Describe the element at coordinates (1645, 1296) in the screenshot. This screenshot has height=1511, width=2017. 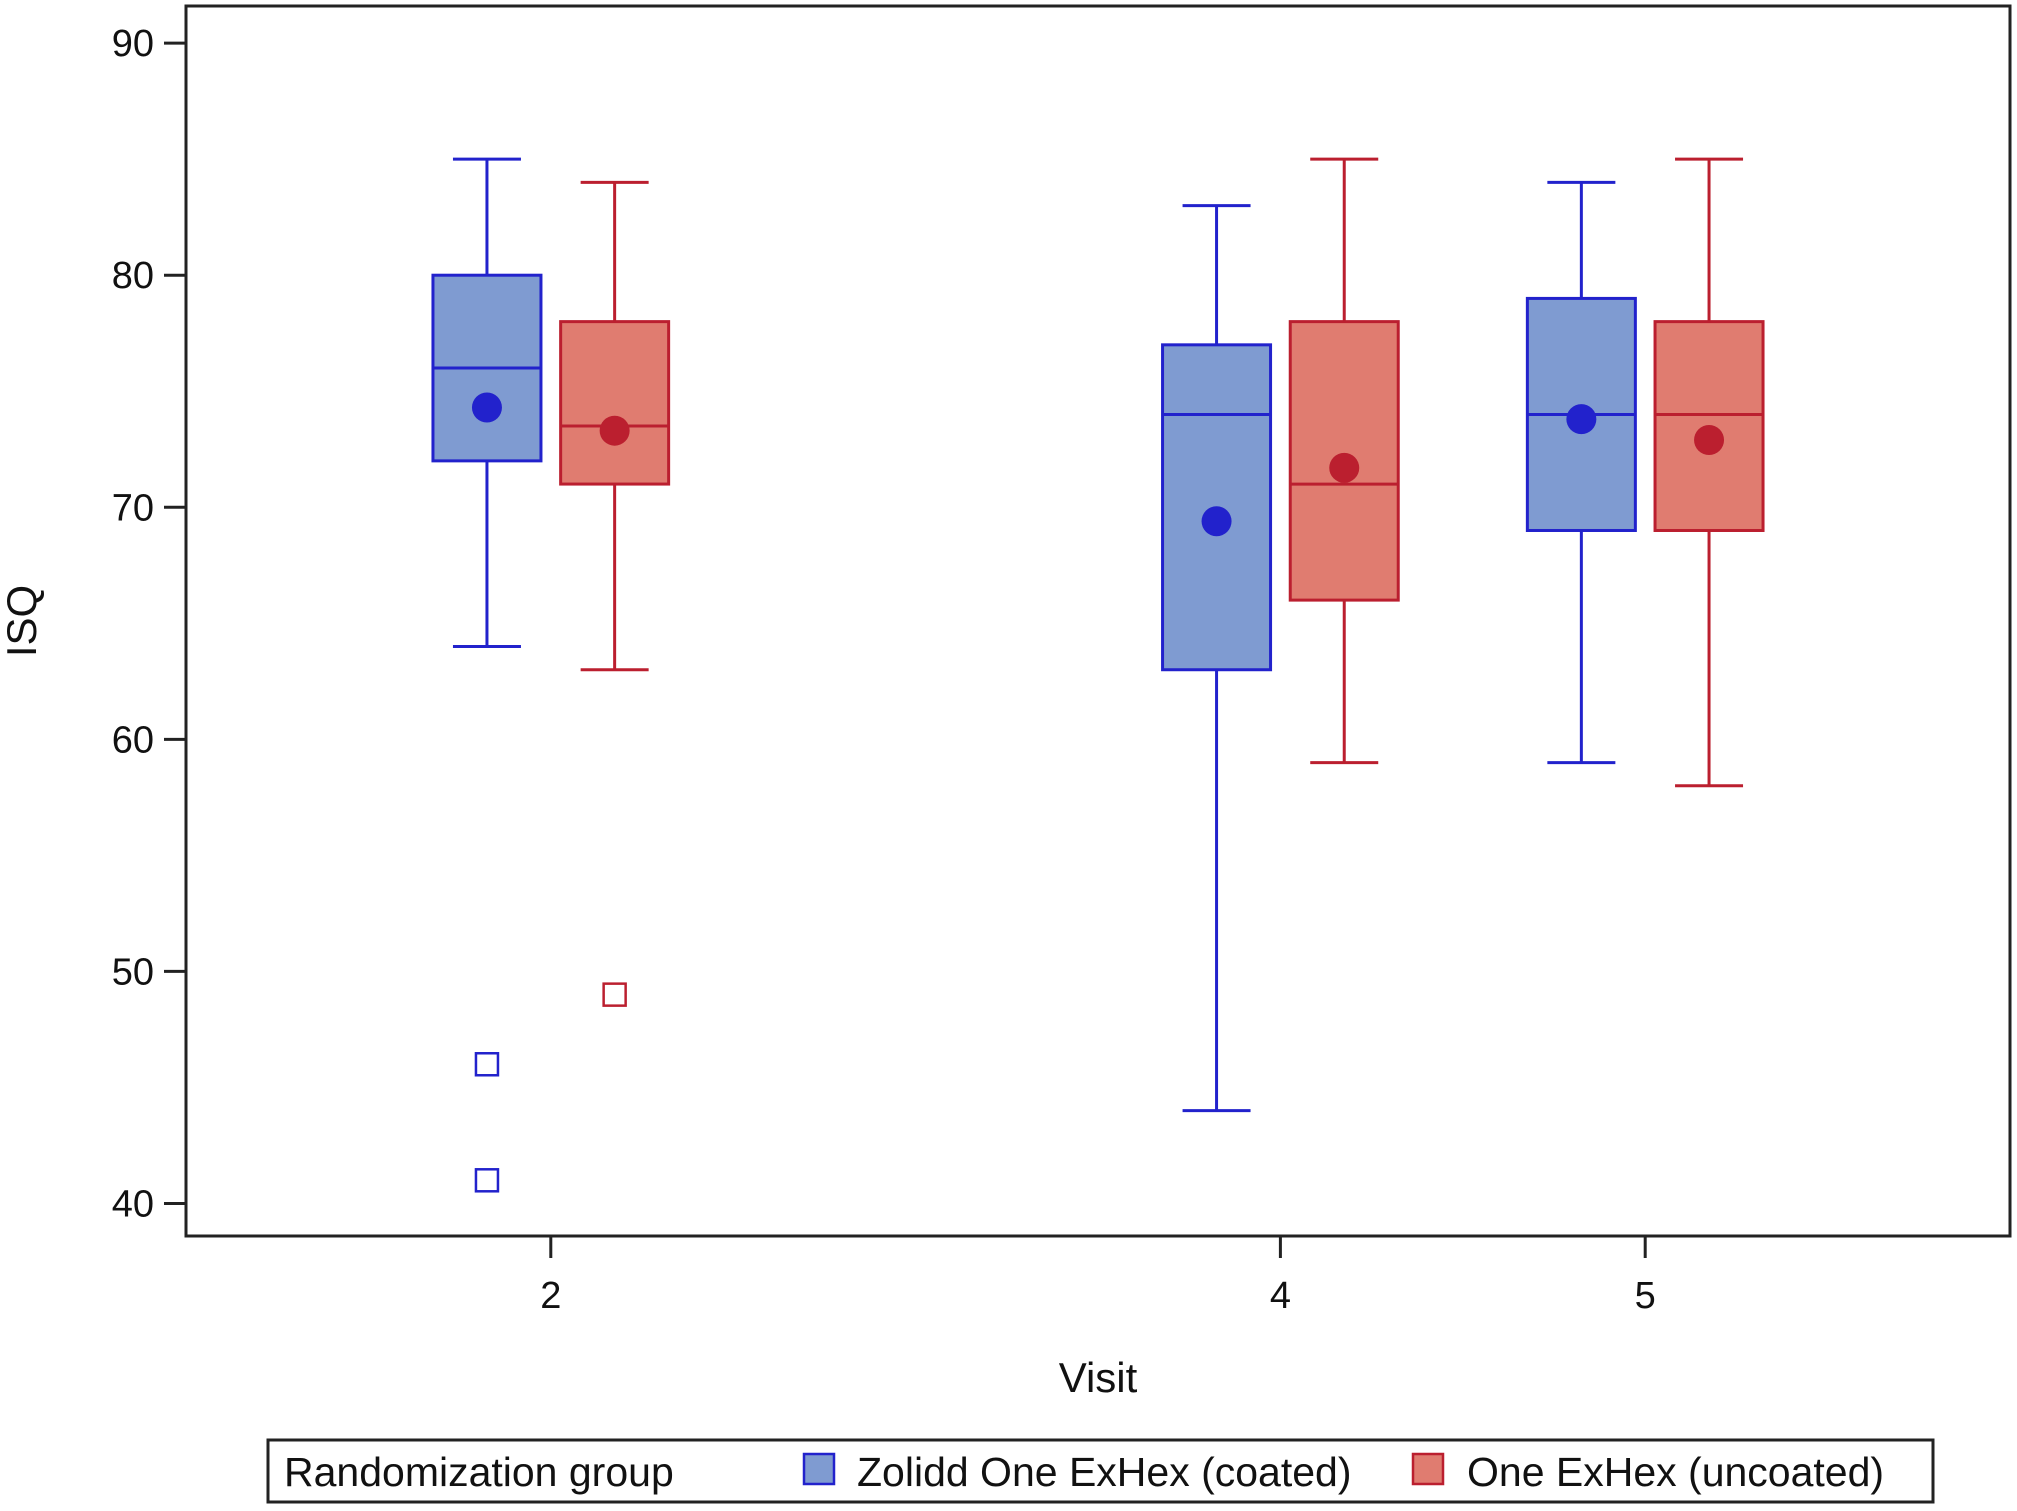
I see `x-tick-label: 5` at that location.